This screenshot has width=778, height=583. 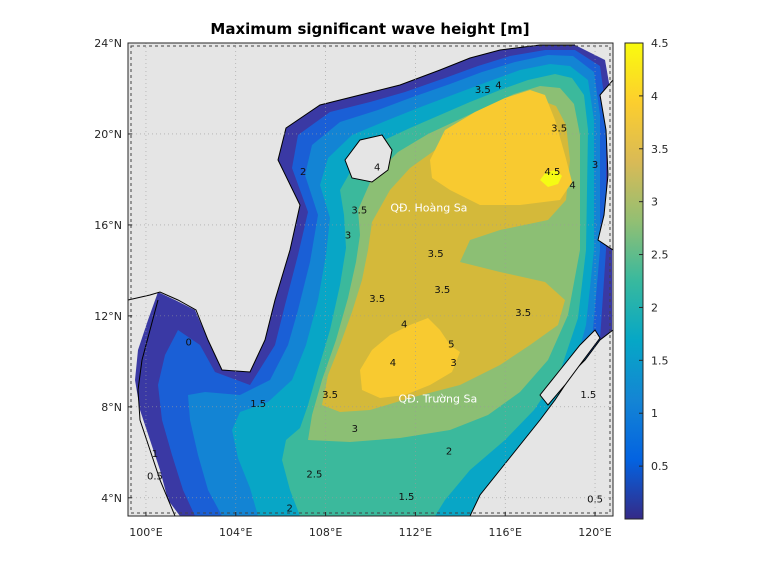 What do you see at coordinates (594, 532) in the screenshot?
I see `x-tick-label: 120°E` at bounding box center [594, 532].